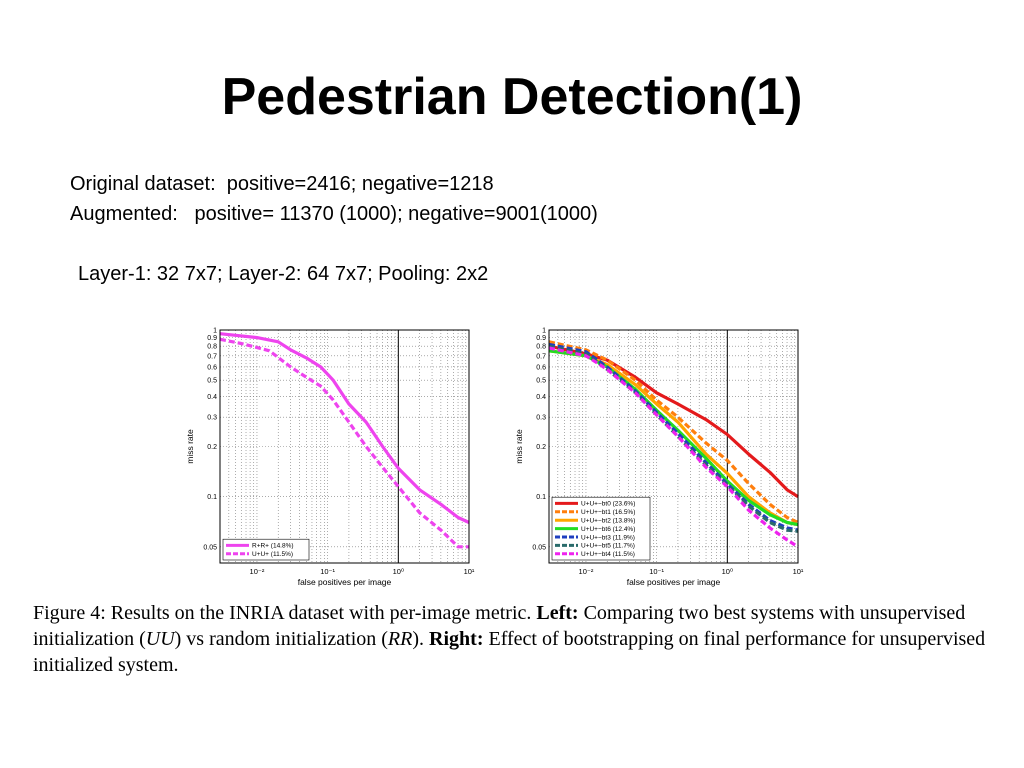 Image resolution: width=1024 pixels, height=768 pixels. Describe the element at coordinates (398, 571) in the screenshot. I see `left-chart-x-tick-label: 10⁰` at that location.